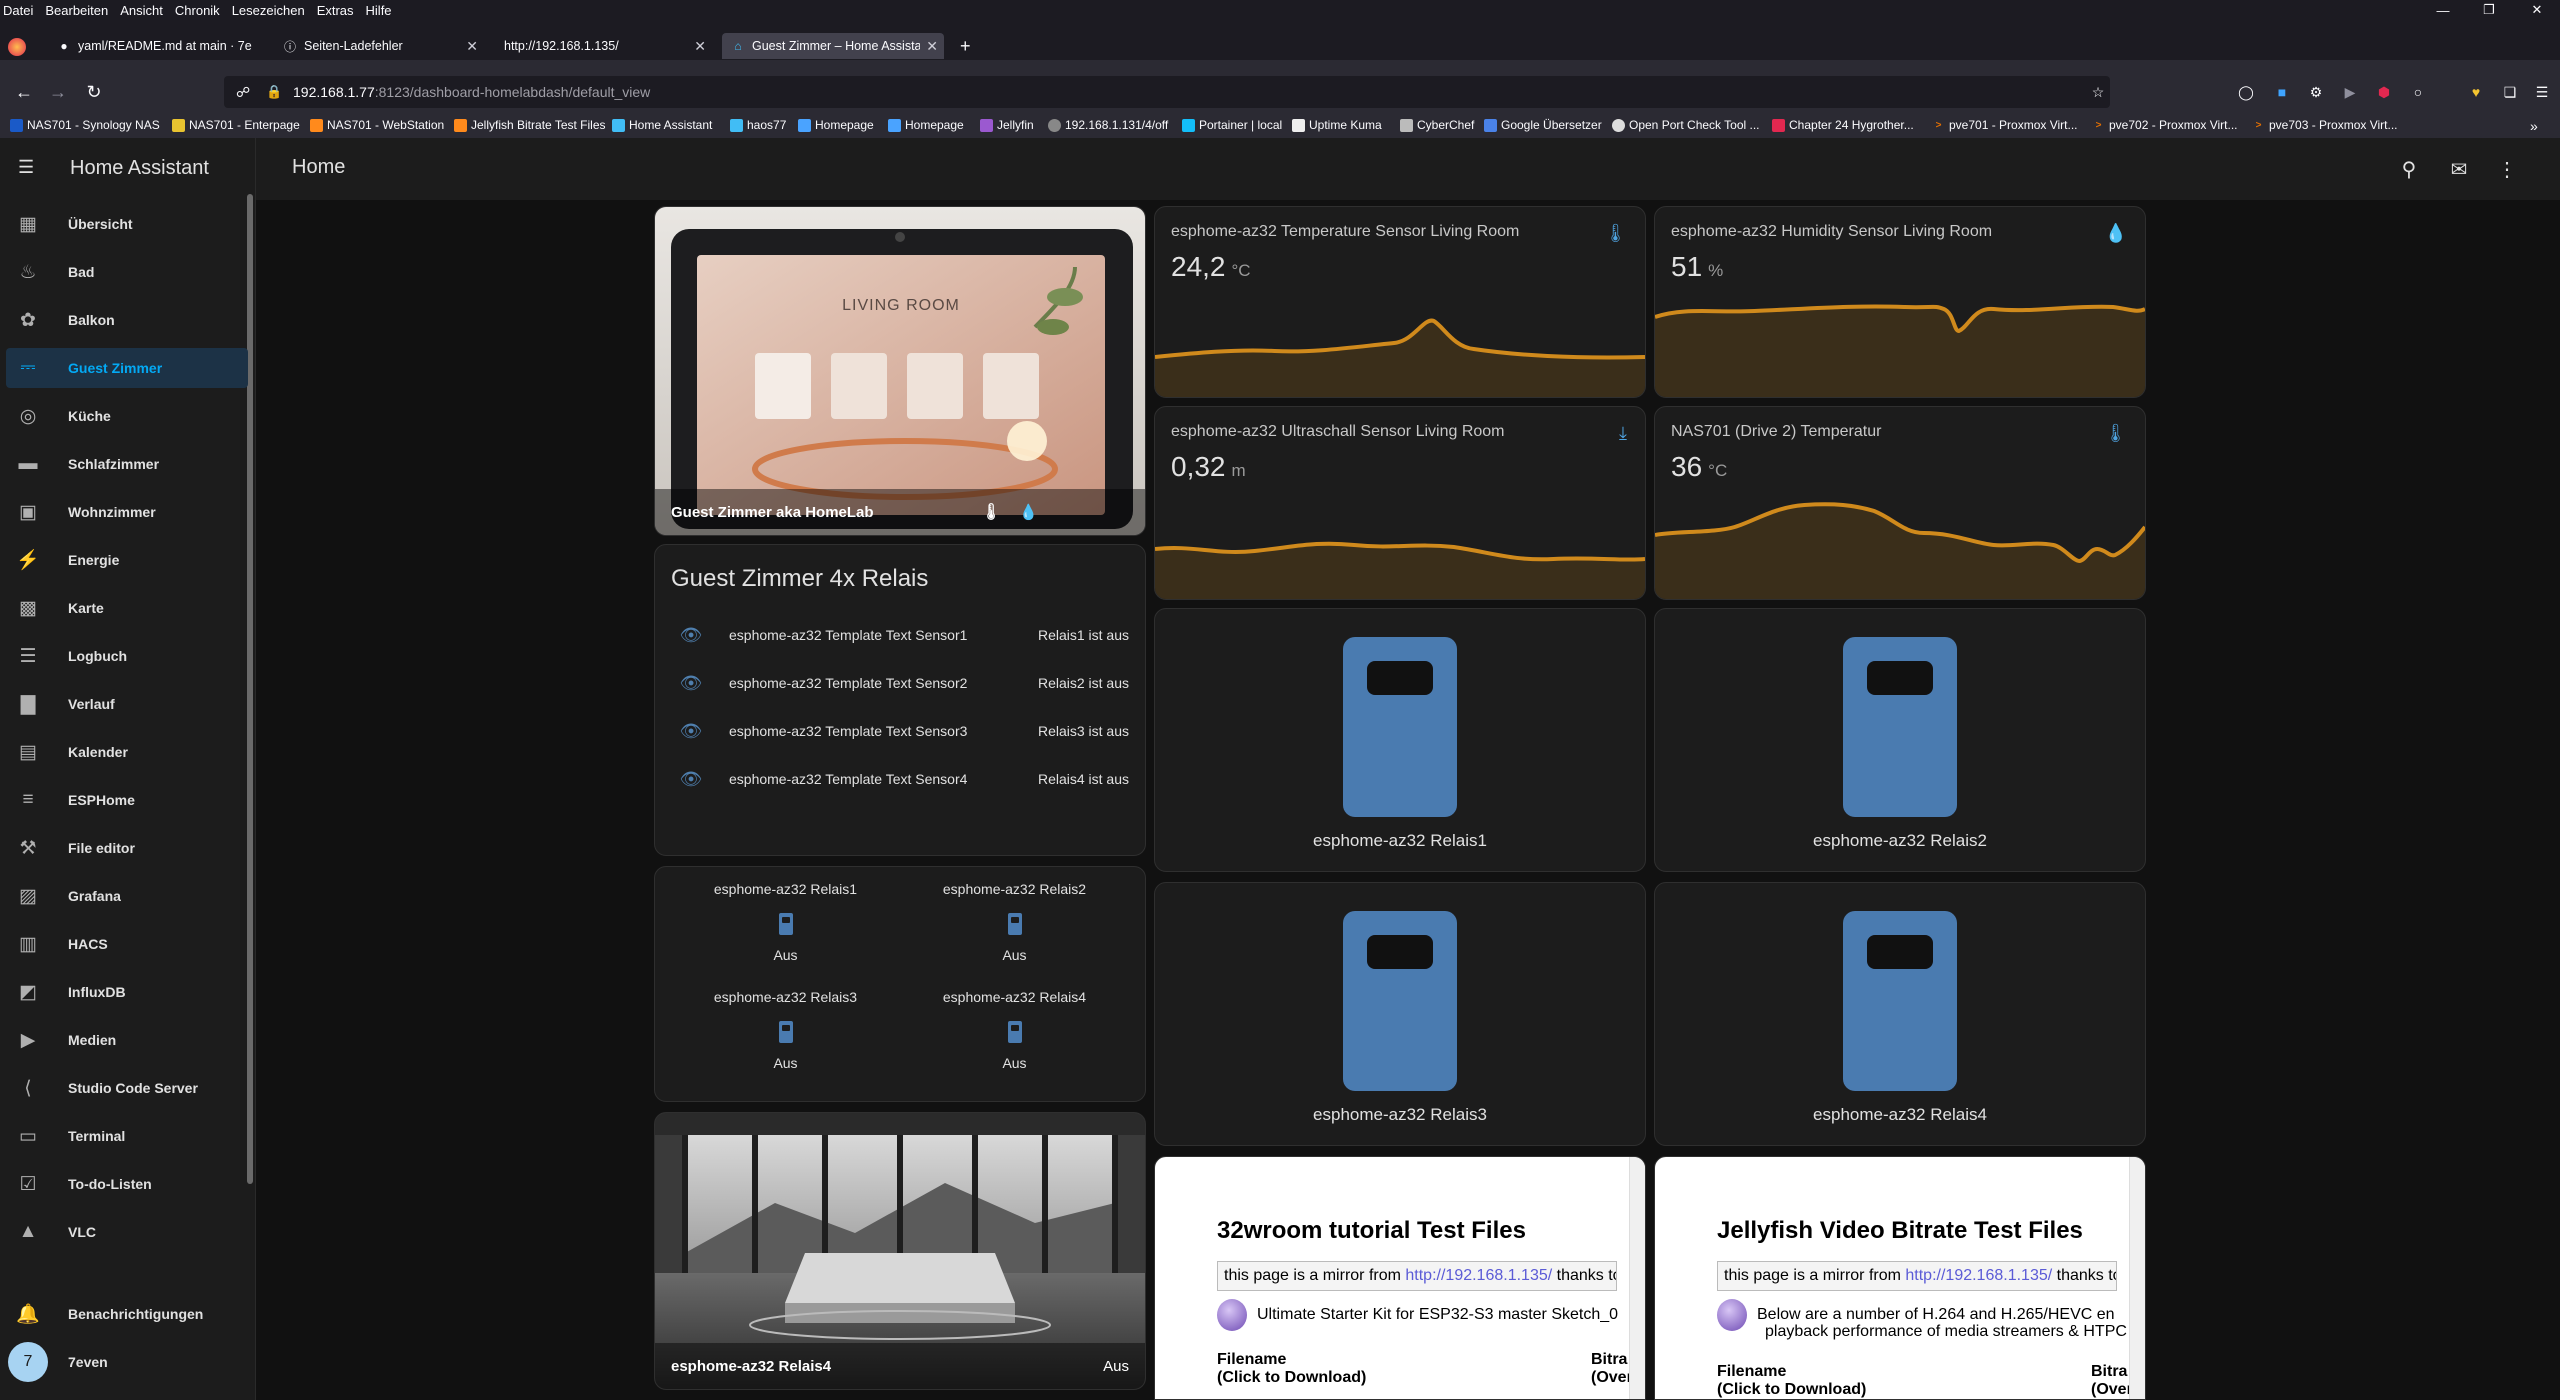 This screenshot has width=2560, height=1400. Describe the element at coordinates (94, 91) in the screenshot. I see `reload-icon: ↻` at that location.